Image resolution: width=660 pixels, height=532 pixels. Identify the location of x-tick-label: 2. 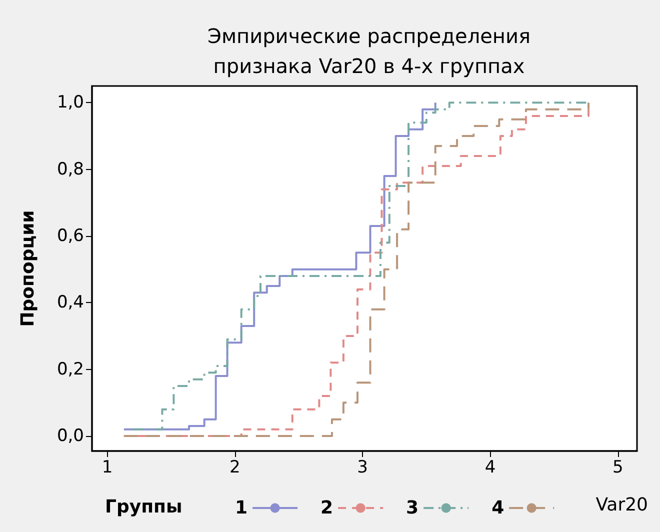
(235, 468).